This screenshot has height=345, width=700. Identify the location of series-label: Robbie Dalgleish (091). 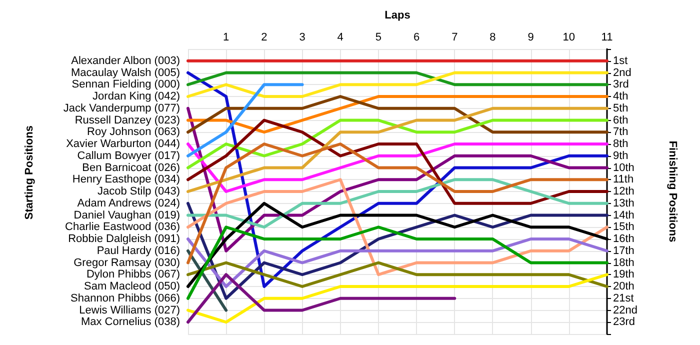
(124, 239).